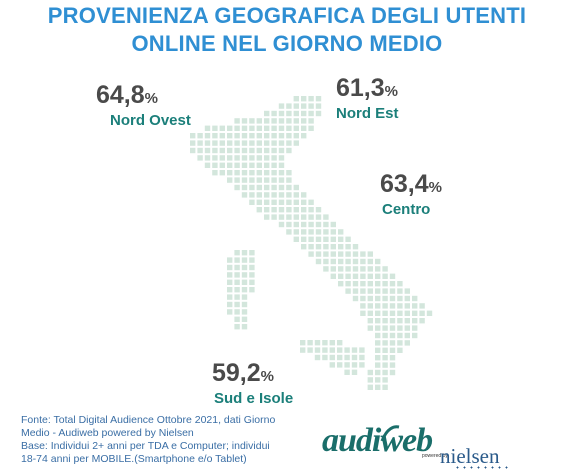 This screenshot has width=574, height=472. What do you see at coordinates (143, 106) in the screenshot?
I see `region-nord-ovest: 64,8% Nord Ovest` at bounding box center [143, 106].